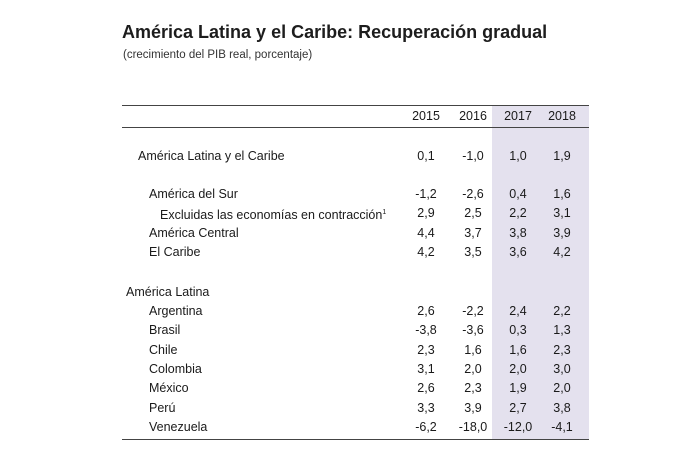 This screenshot has width=691, height=475. What do you see at coordinates (473, 156) in the screenshot?
I see `table-cell: -1,0` at bounding box center [473, 156].